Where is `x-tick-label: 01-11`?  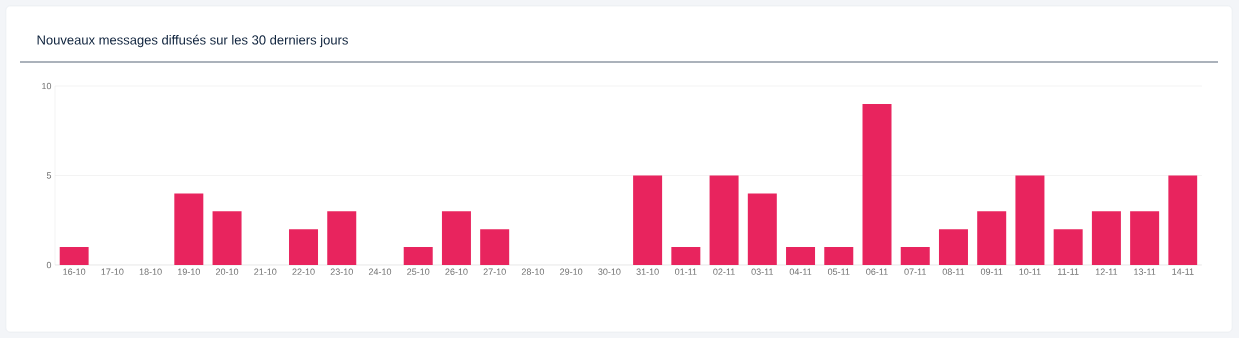 x-tick-label: 01-11 is located at coordinates (686, 271).